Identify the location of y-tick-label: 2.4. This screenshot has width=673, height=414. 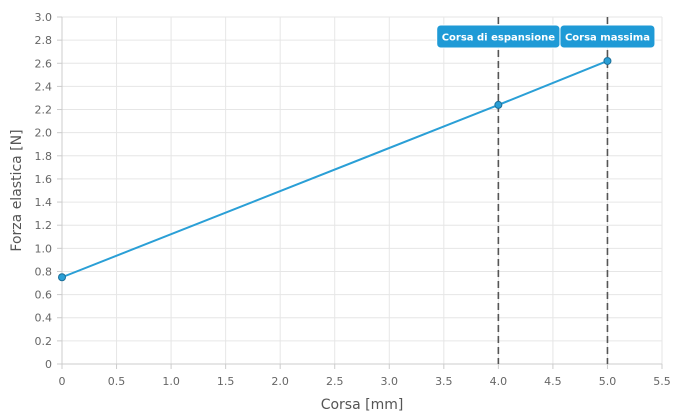
(44, 86).